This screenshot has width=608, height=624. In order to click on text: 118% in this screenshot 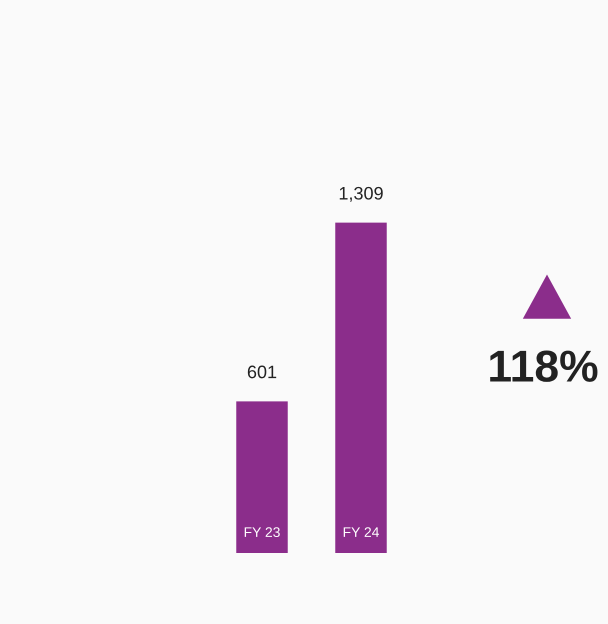, I will do `click(544, 366)`.